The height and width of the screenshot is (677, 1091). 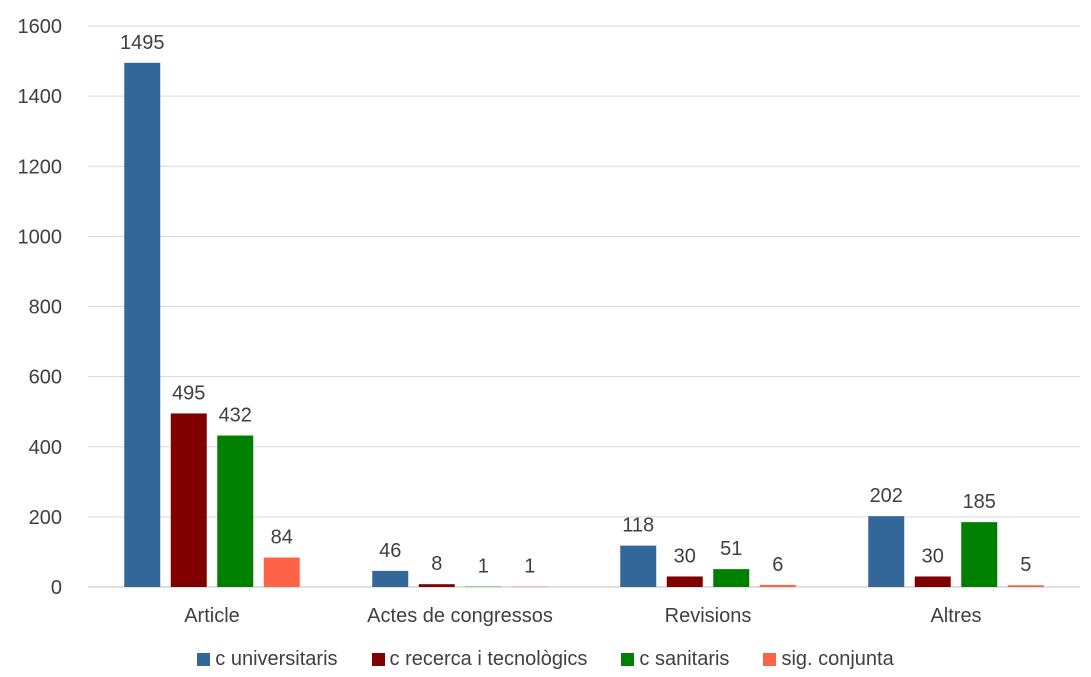 What do you see at coordinates (436, 564) in the screenshot?
I see `data-label: 8` at bounding box center [436, 564].